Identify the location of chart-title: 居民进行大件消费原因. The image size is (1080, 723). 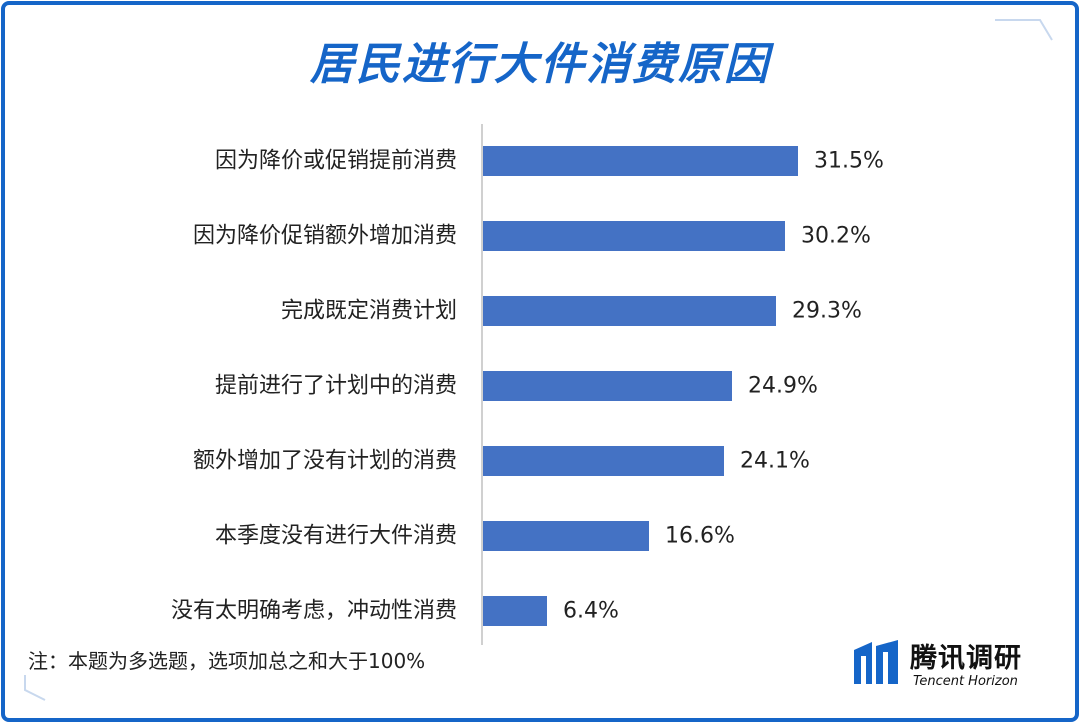
(540, 64).